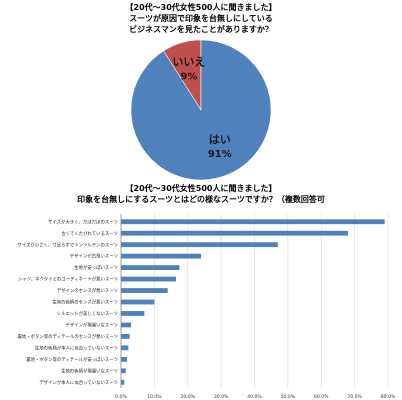 The width and height of the screenshot is (402, 400). Describe the element at coordinates (201, 29) in the screenshot. I see `pie-subtitle-line-2: ビジネスマンを見たことがありますか？` at that location.